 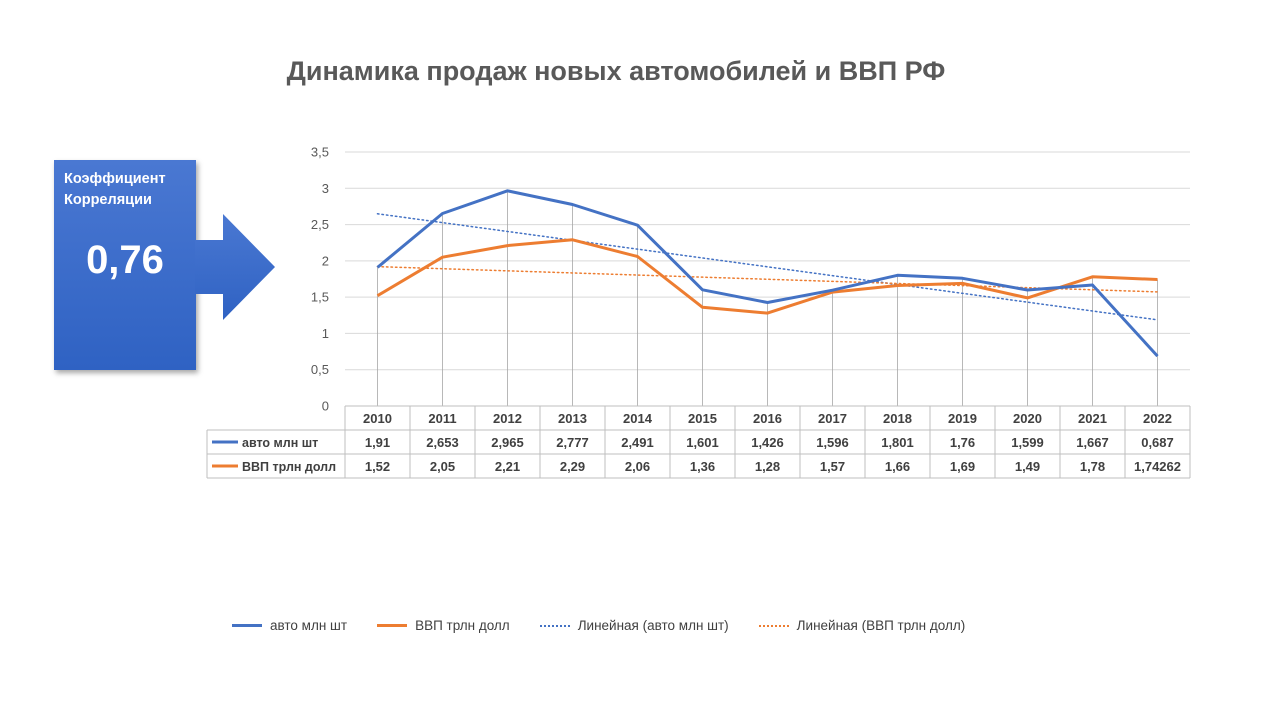 I want to click on table-cell: 1,91, so click(x=377, y=442).